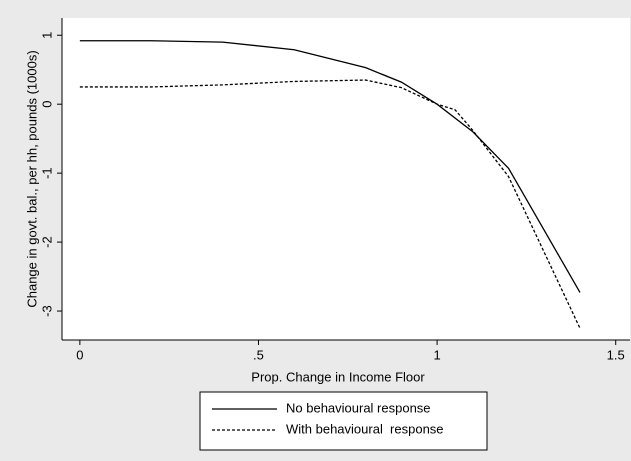 The height and width of the screenshot is (461, 631). I want to click on legend, so click(343, 421).